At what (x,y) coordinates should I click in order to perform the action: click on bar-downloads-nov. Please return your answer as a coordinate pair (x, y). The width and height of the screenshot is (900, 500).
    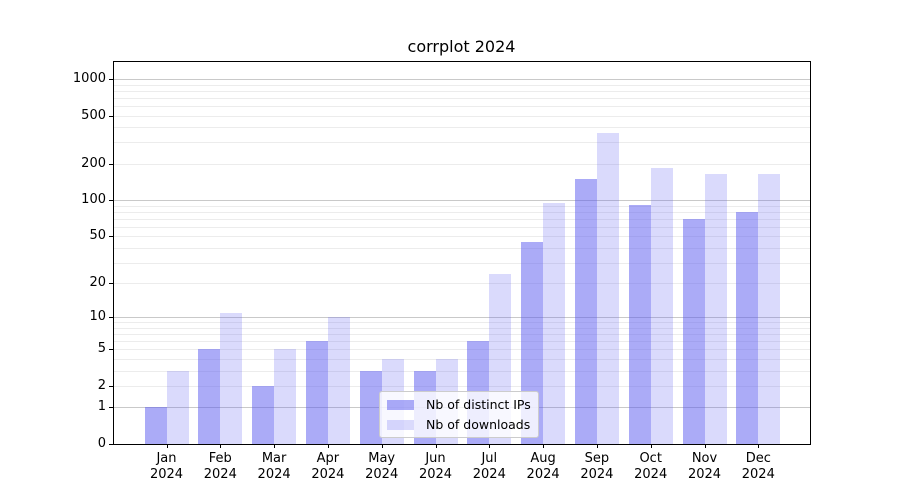
    Looking at the image, I should click on (715, 308).